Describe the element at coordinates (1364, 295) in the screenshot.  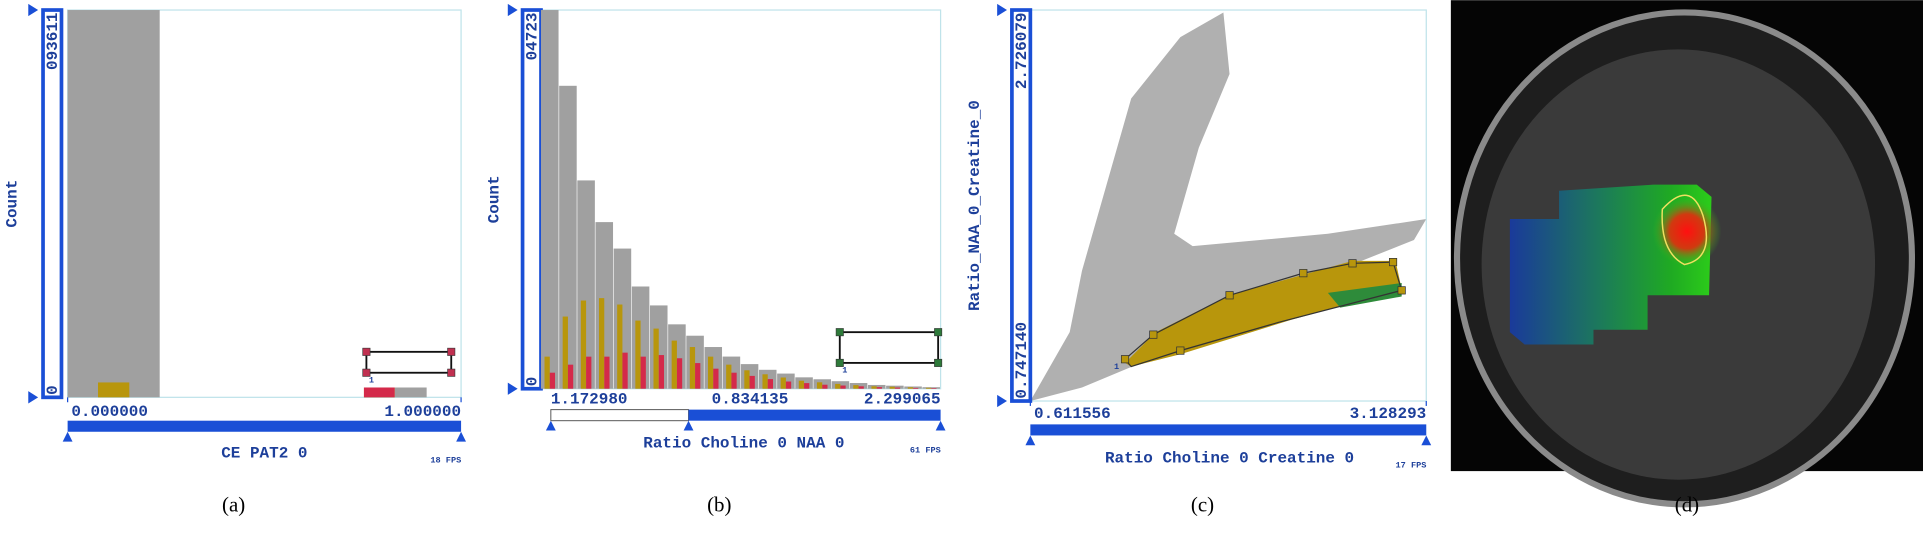
I see `scatter-cloud-green` at that location.